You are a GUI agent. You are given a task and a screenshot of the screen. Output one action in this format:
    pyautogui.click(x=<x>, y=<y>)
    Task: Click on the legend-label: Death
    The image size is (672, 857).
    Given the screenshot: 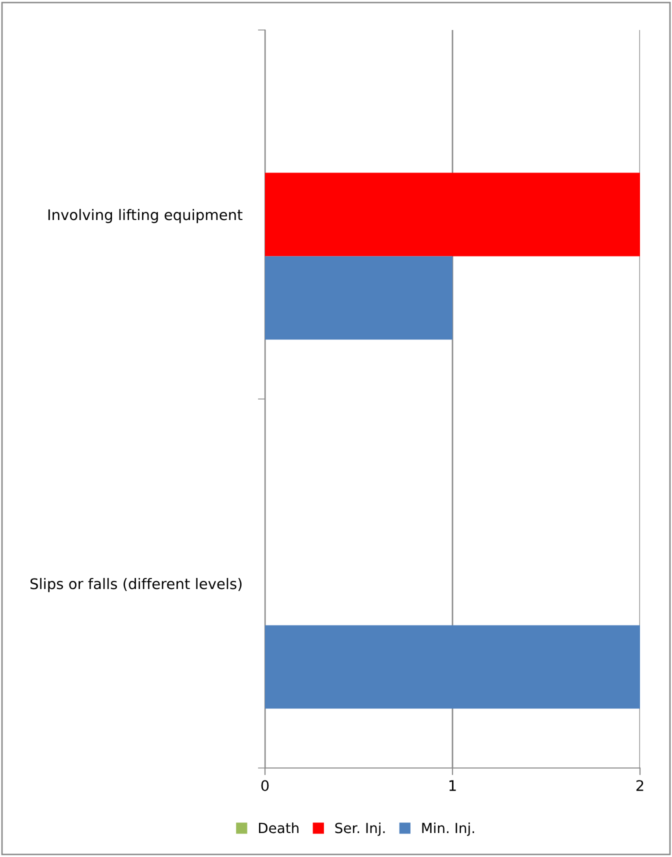 What is the action you would take?
    pyautogui.click(x=278, y=828)
    